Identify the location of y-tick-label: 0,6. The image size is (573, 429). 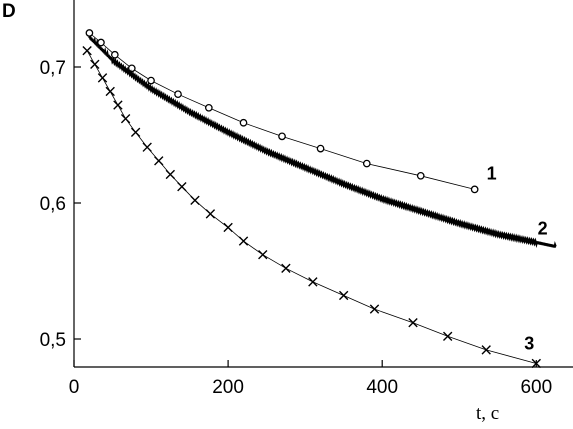
(53, 204).